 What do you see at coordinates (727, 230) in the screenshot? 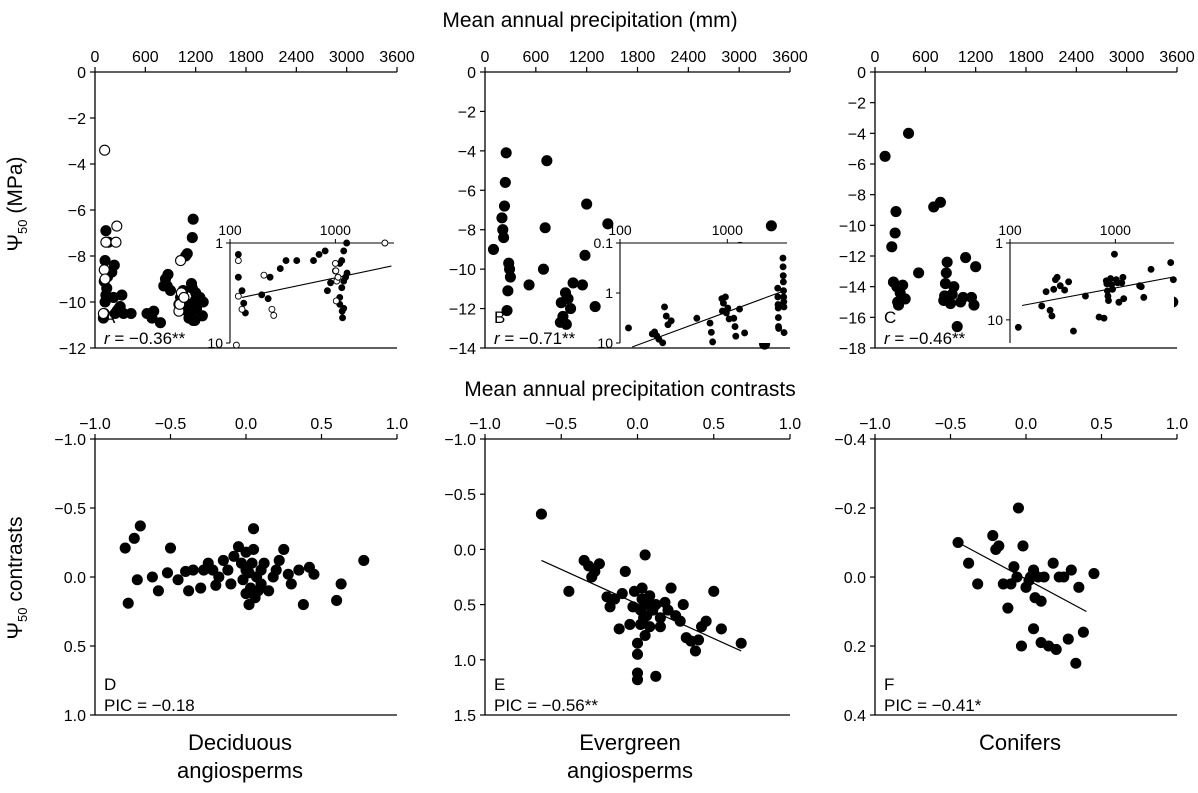
I see `inset-x-tick-label: 1000` at bounding box center [727, 230].